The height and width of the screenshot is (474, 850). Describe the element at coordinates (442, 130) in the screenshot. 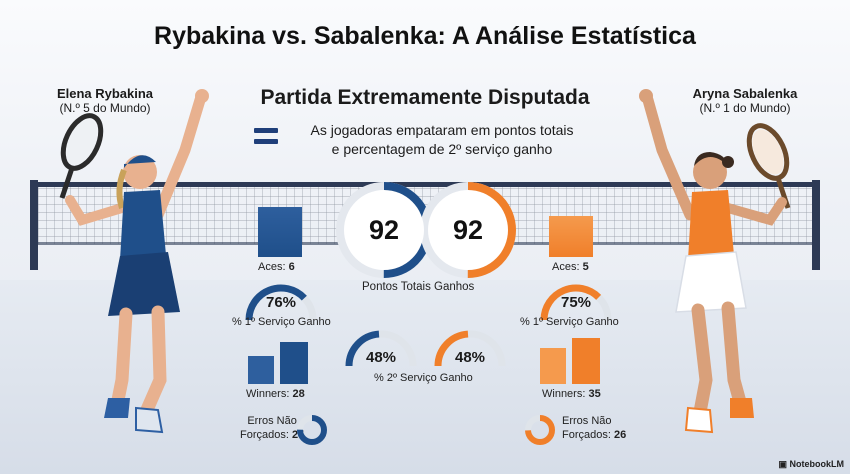

I see `tie-note-line-1: As jogadoras empataram em pontos totais` at that location.